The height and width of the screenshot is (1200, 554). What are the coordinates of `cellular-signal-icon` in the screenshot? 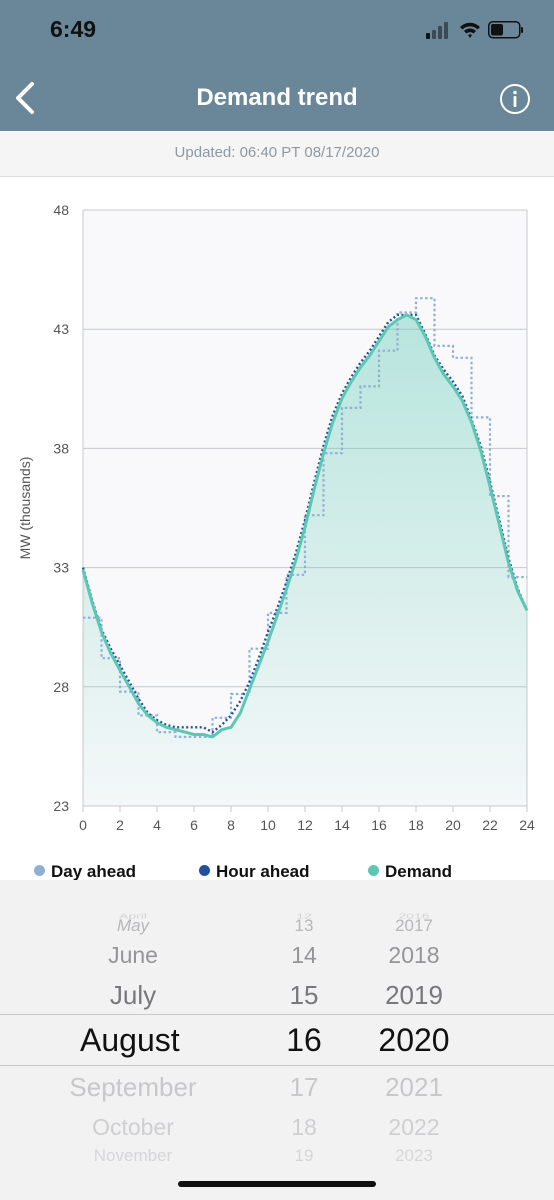 It's located at (437, 30).